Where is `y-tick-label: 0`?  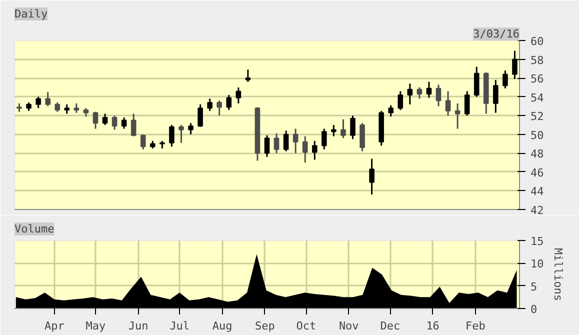
y-tick-label: 0 is located at coordinates (534, 309).